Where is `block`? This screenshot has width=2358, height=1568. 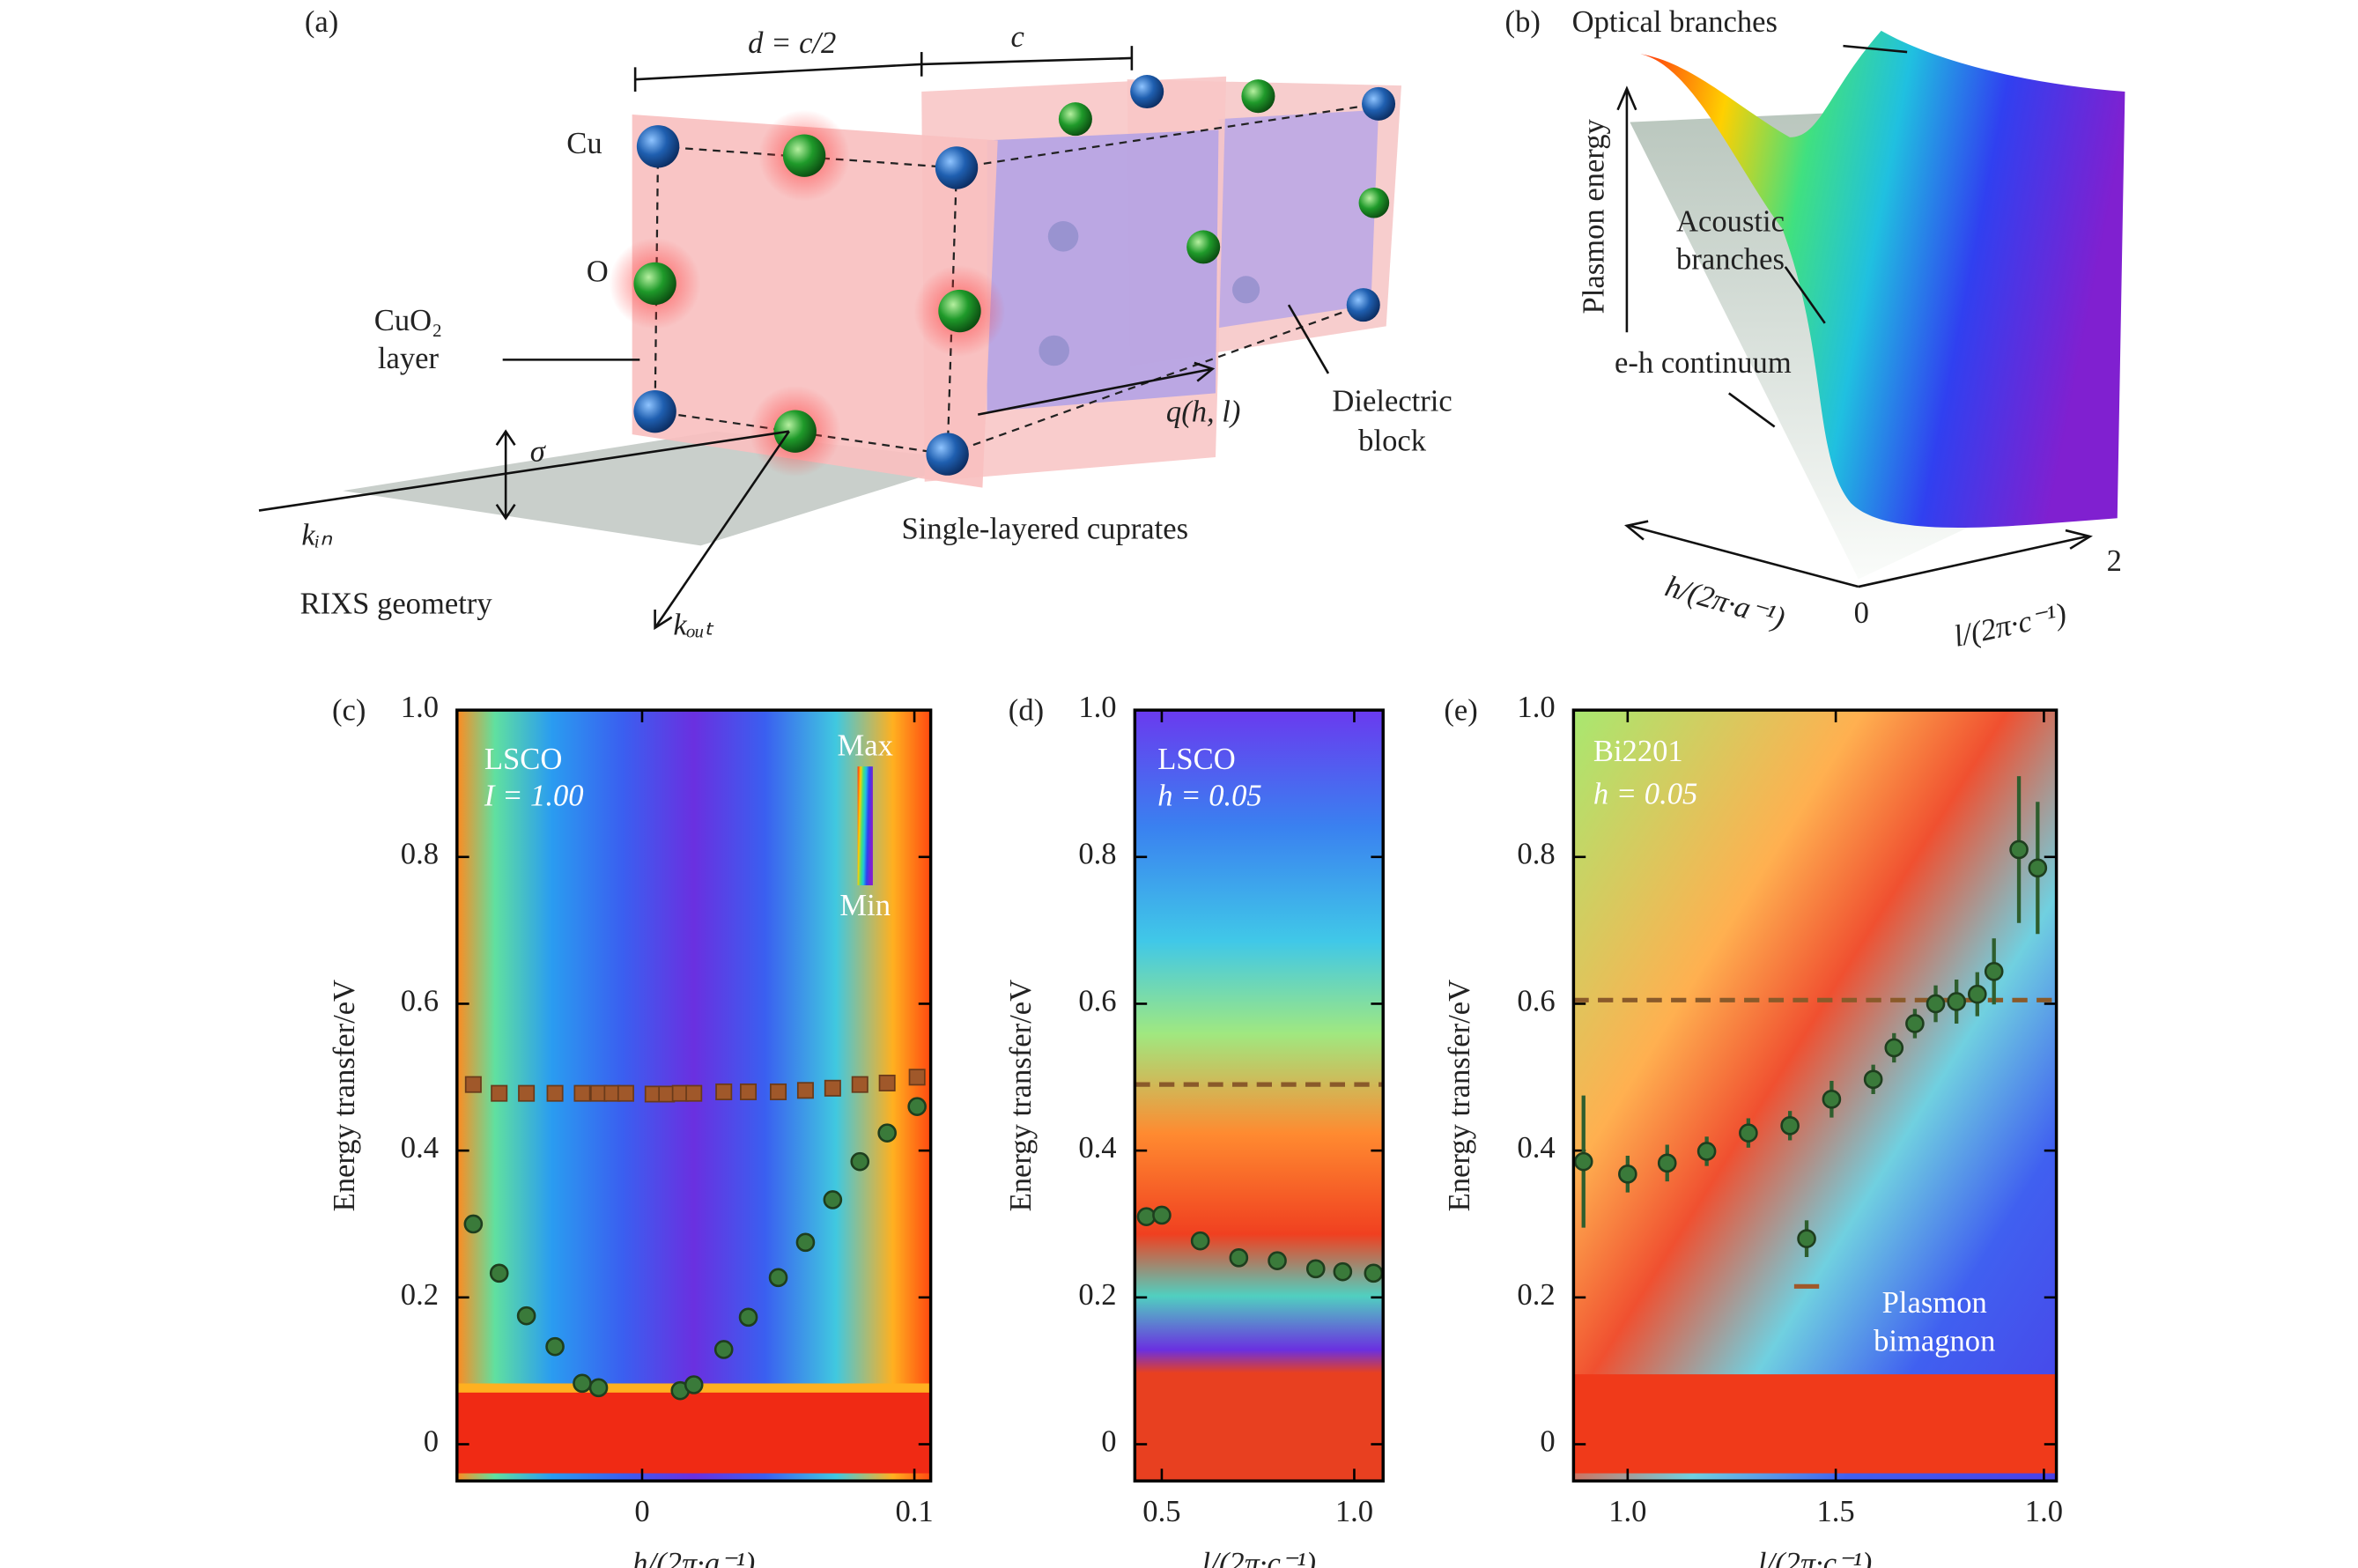
block is located at coordinates (1298, 219).